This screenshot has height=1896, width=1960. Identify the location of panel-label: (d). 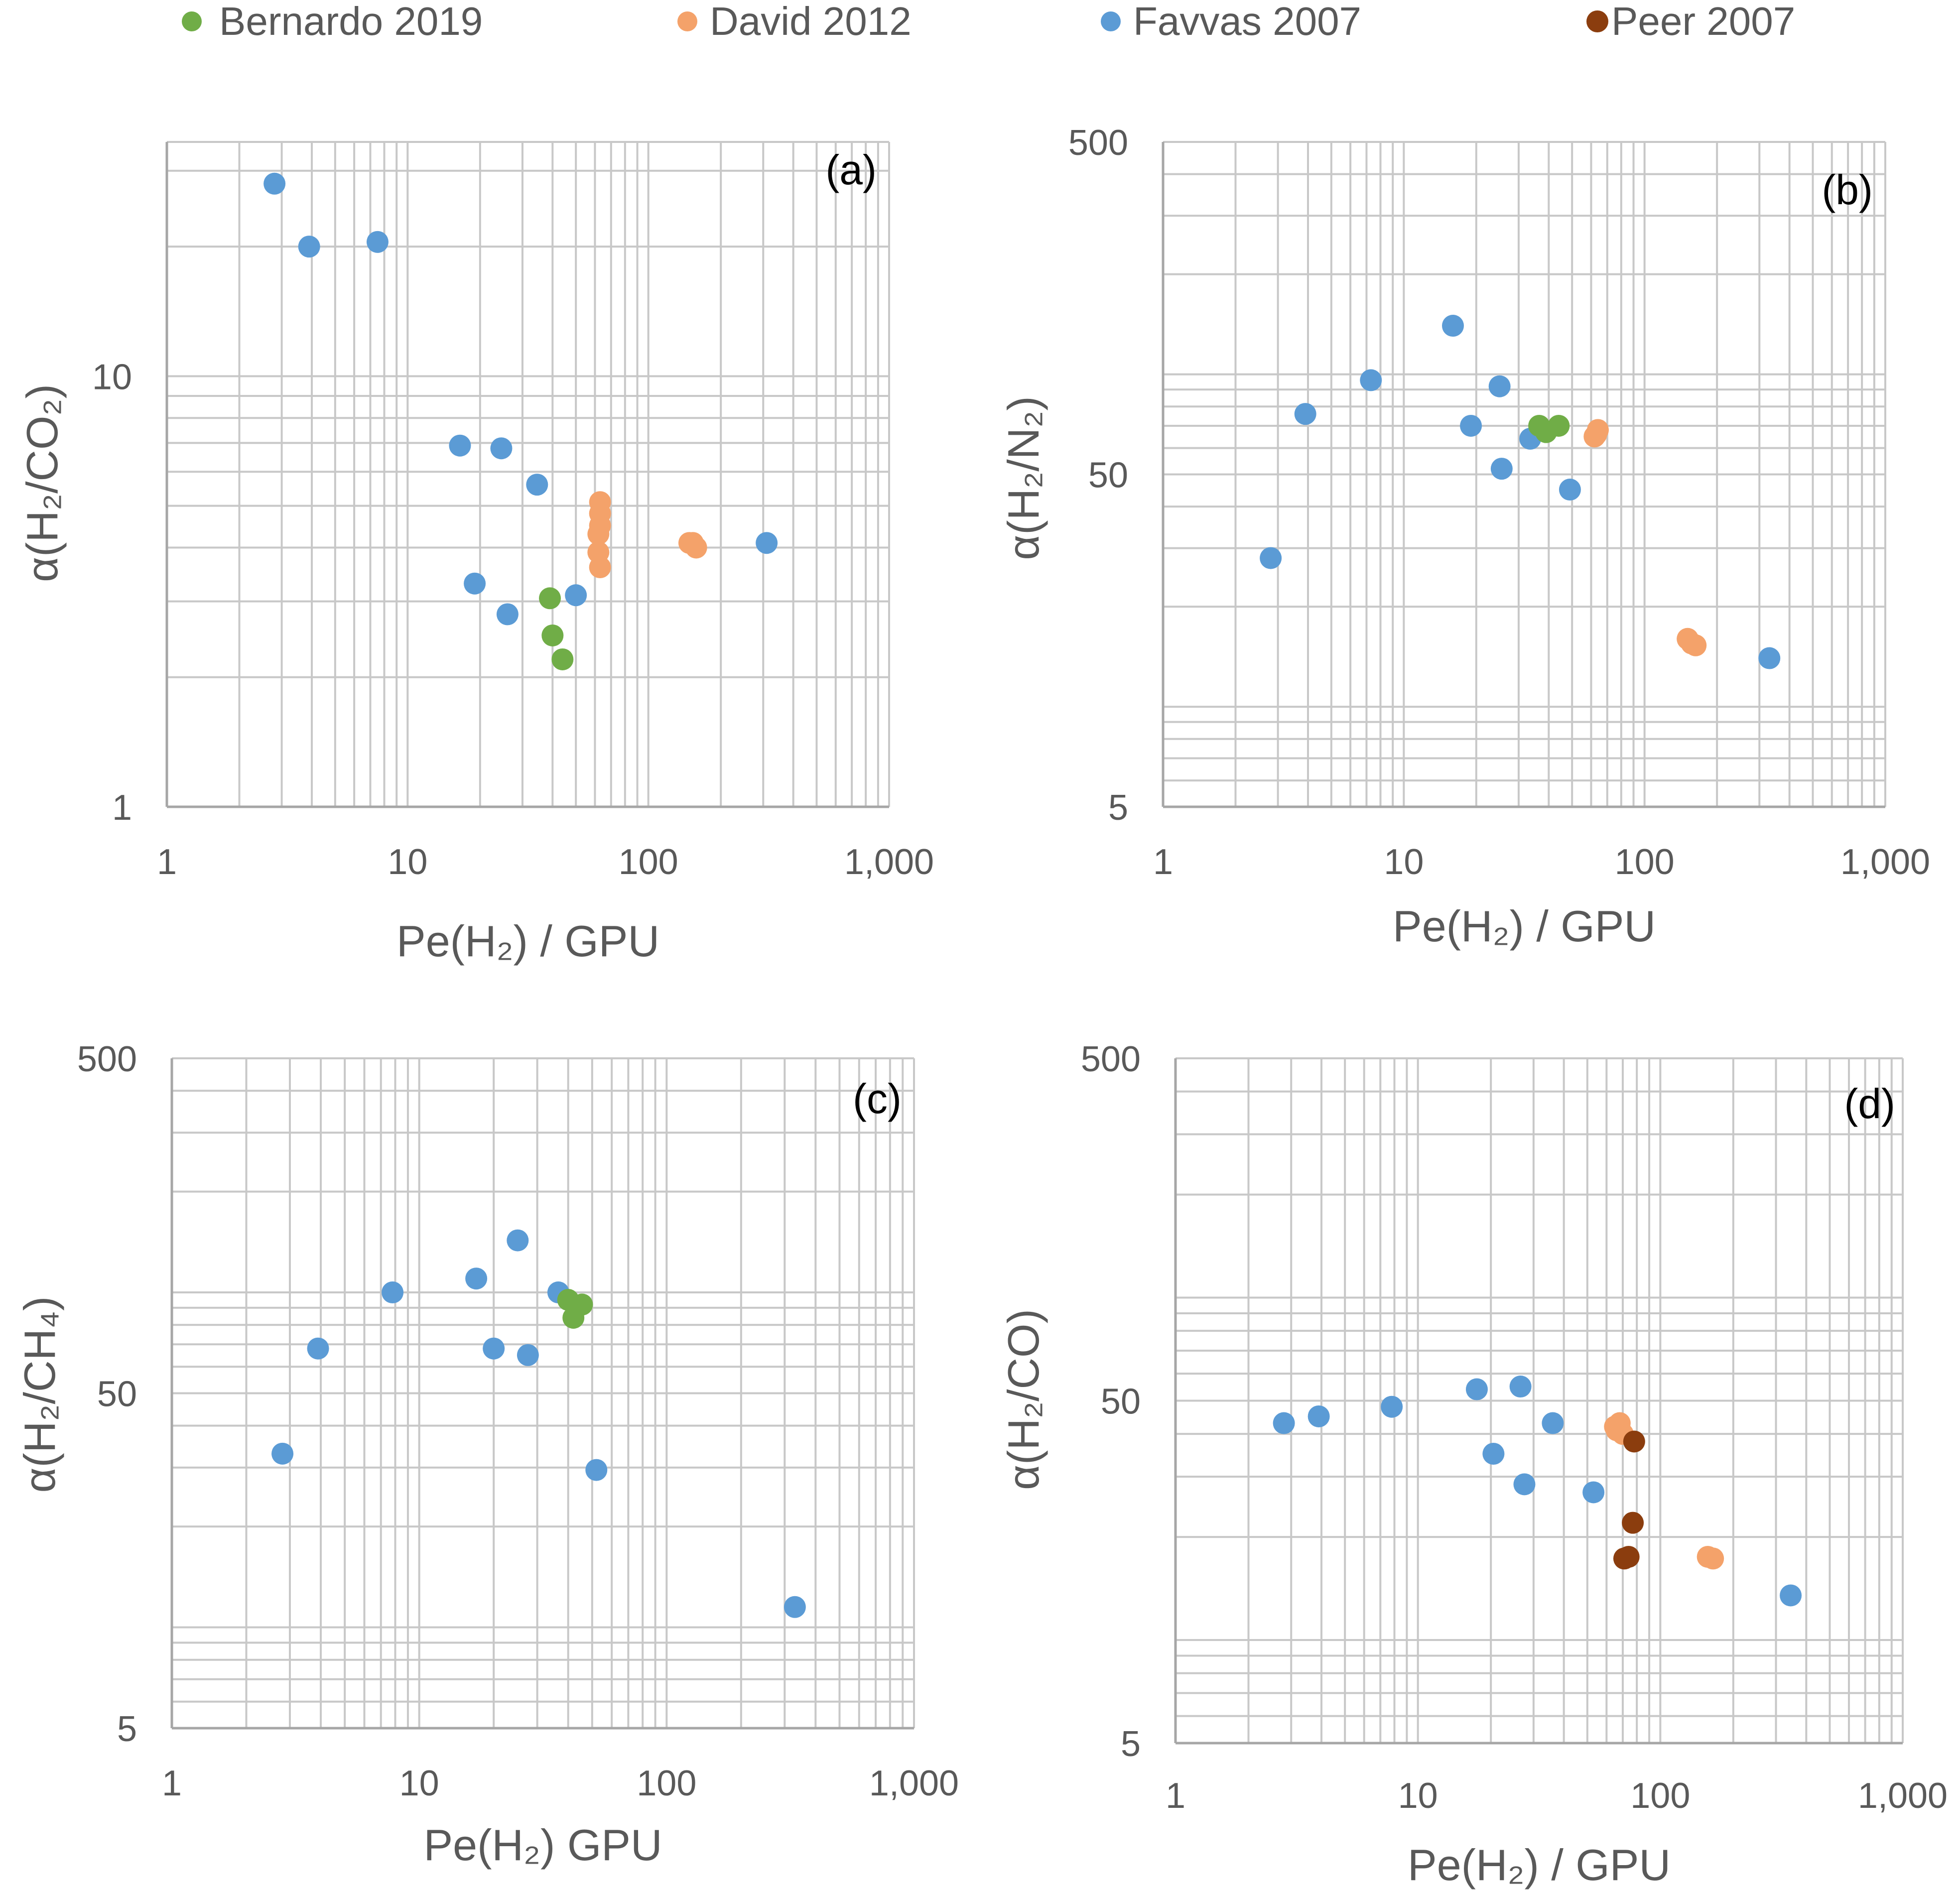
(1869, 1103).